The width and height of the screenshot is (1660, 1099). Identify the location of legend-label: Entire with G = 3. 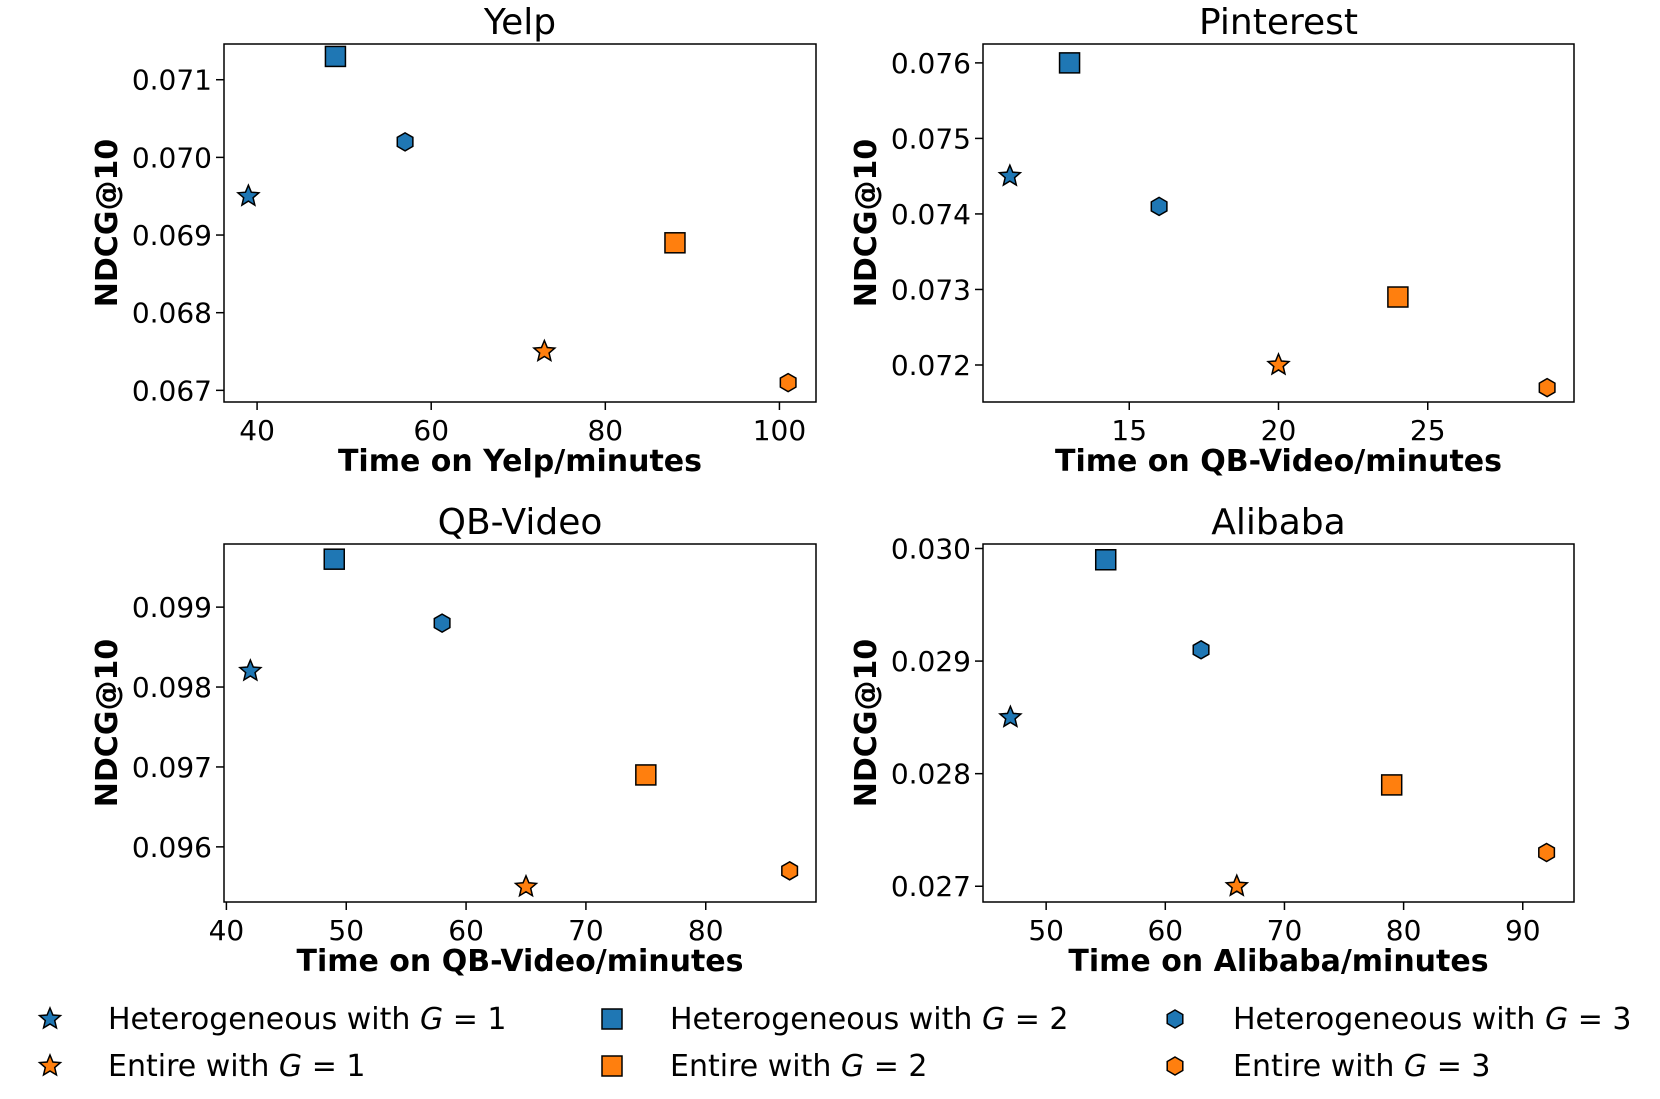
(1361, 1066).